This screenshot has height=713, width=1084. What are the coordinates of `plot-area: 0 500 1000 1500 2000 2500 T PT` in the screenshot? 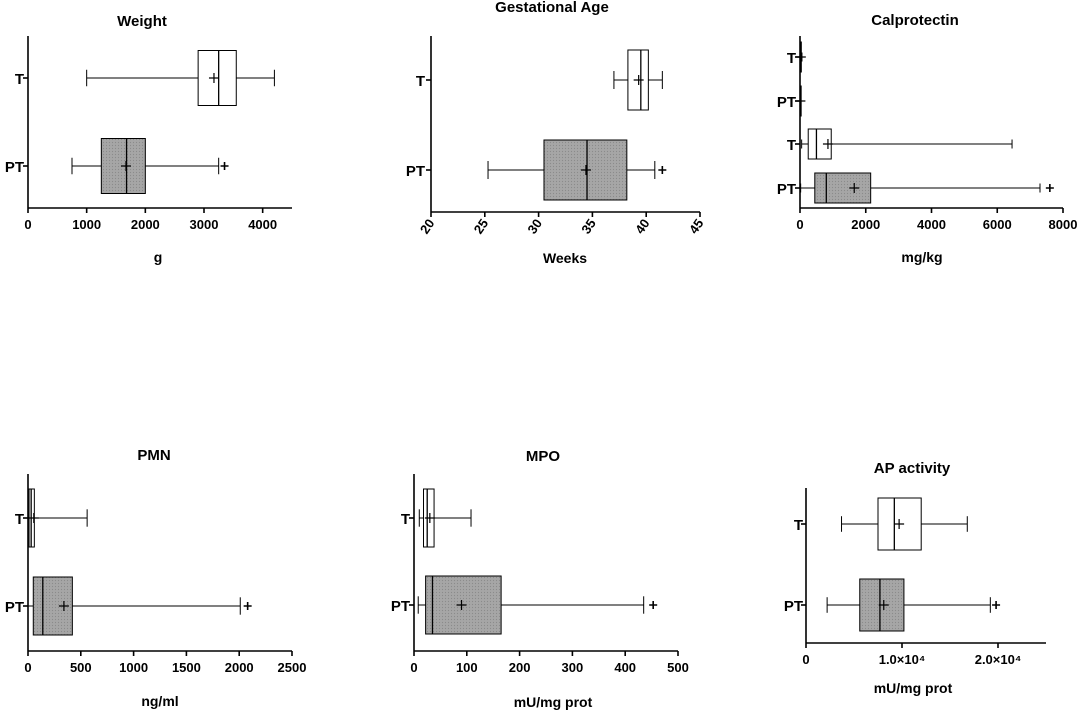 It's located at (156, 574).